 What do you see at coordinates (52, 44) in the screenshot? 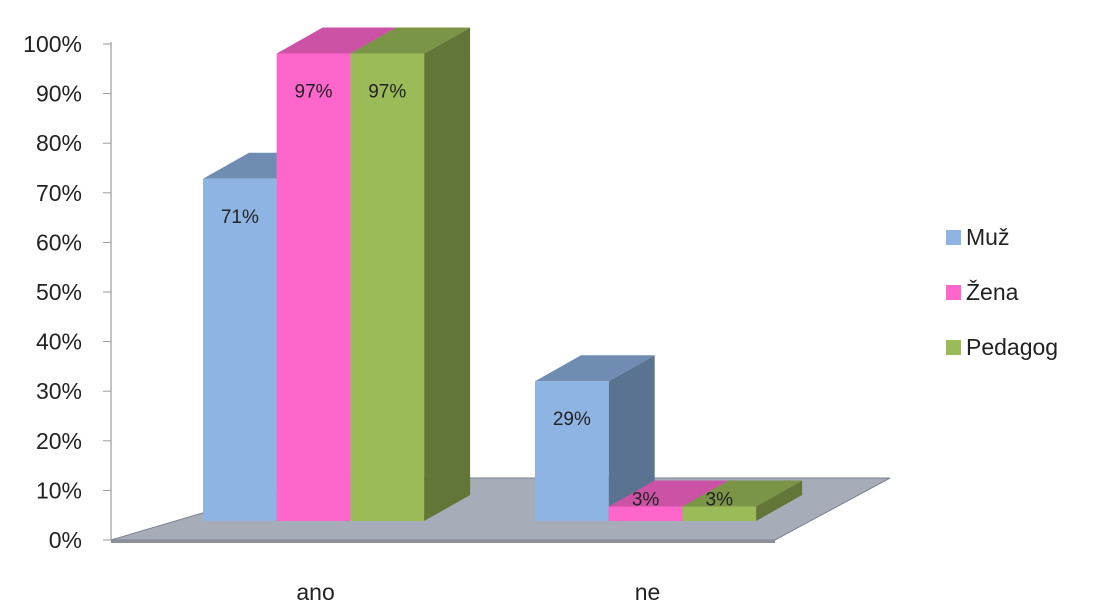
I see `y-tick-label: 100%` at bounding box center [52, 44].